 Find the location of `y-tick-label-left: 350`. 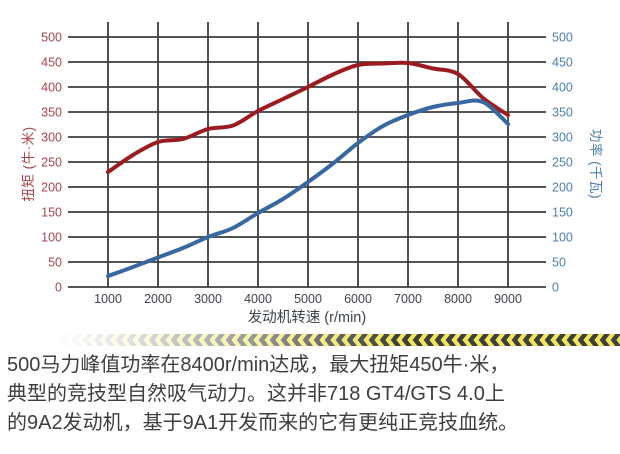

y-tick-label-left: 350 is located at coordinates (51, 113).